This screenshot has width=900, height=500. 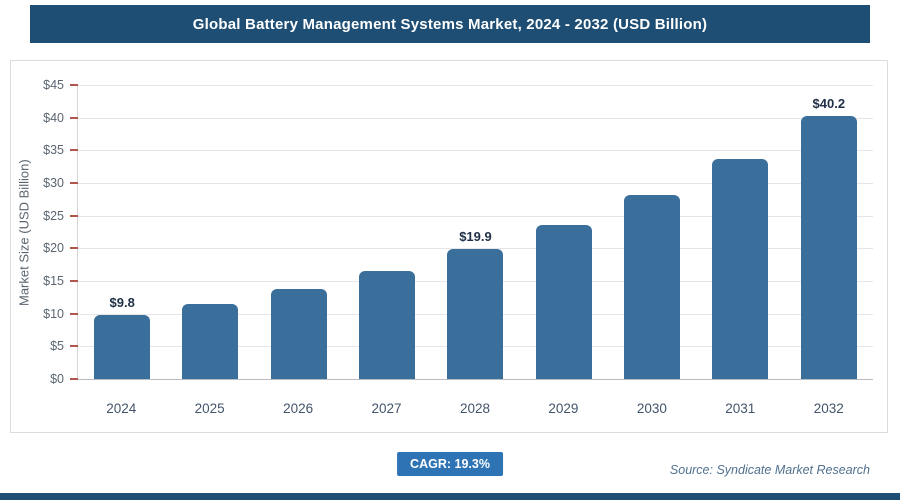 What do you see at coordinates (53, 117) in the screenshot?
I see `y-tick-label: $40` at bounding box center [53, 117].